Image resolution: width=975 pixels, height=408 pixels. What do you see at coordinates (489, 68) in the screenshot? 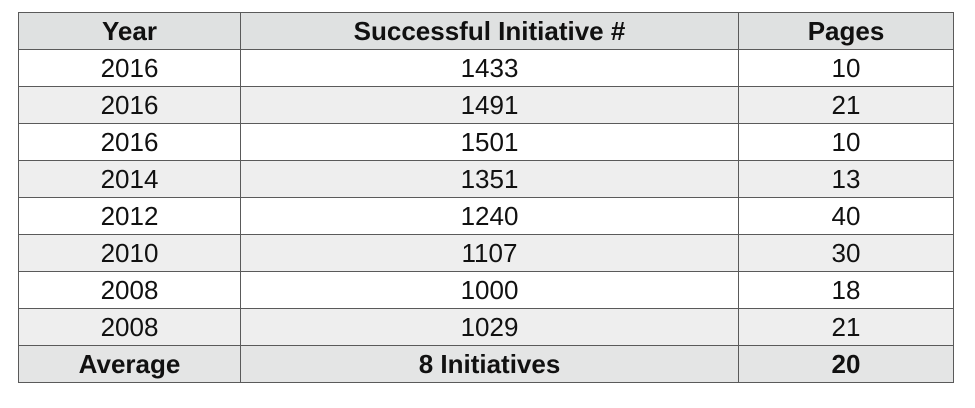
I see `table-cell: 1433` at bounding box center [489, 68].